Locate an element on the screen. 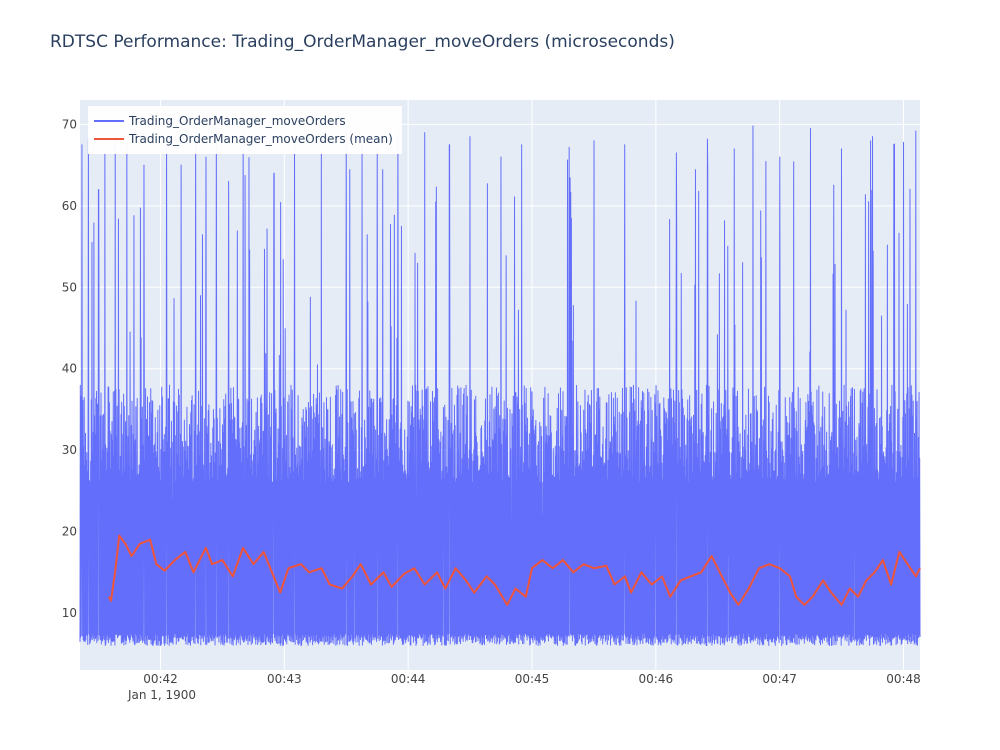  y-tick-label: 20 is located at coordinates (69, 532).